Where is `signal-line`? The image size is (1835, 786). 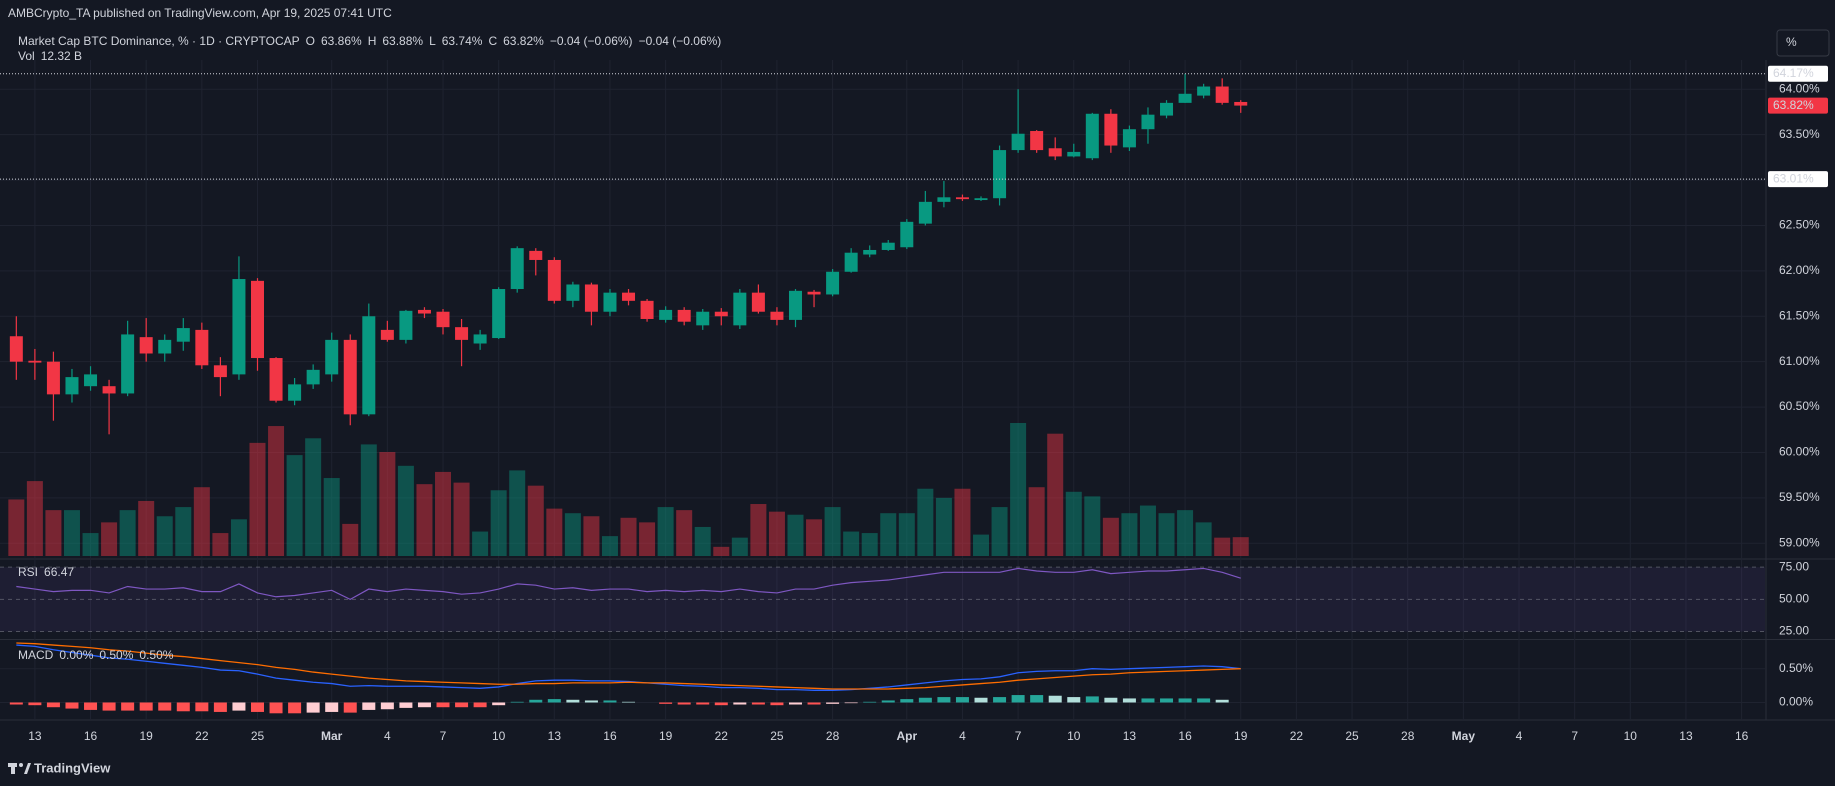 signal-line is located at coordinates (628, 666).